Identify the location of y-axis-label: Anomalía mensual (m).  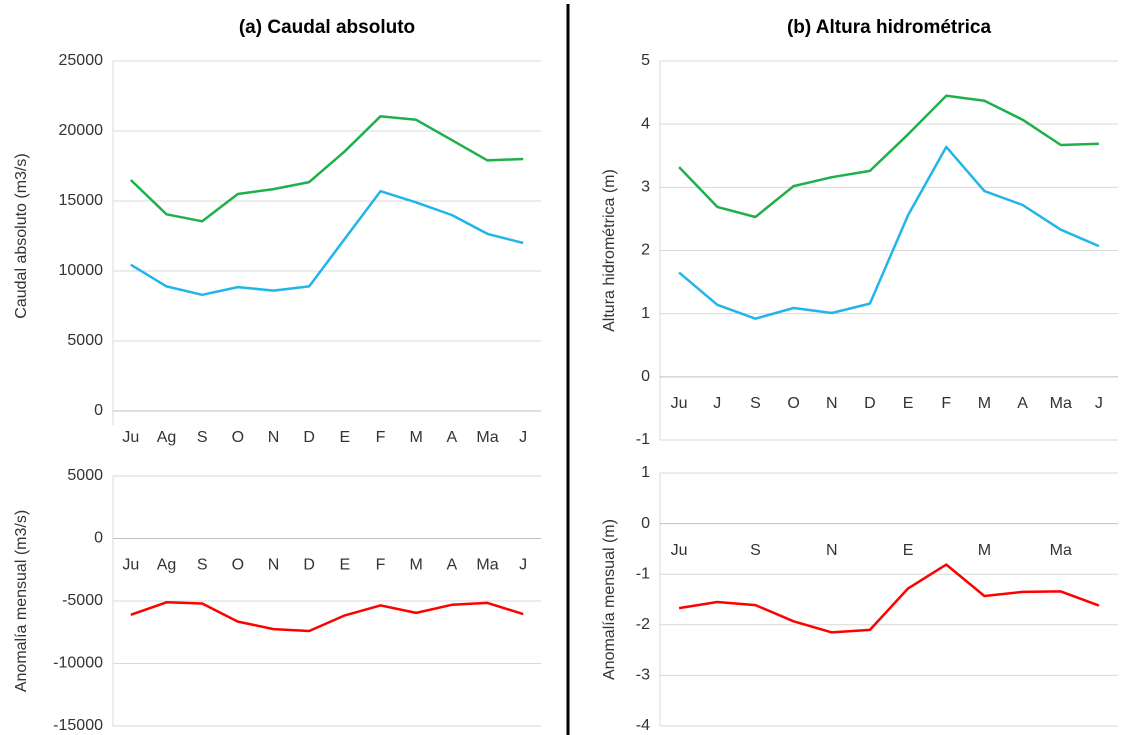
(609, 599).